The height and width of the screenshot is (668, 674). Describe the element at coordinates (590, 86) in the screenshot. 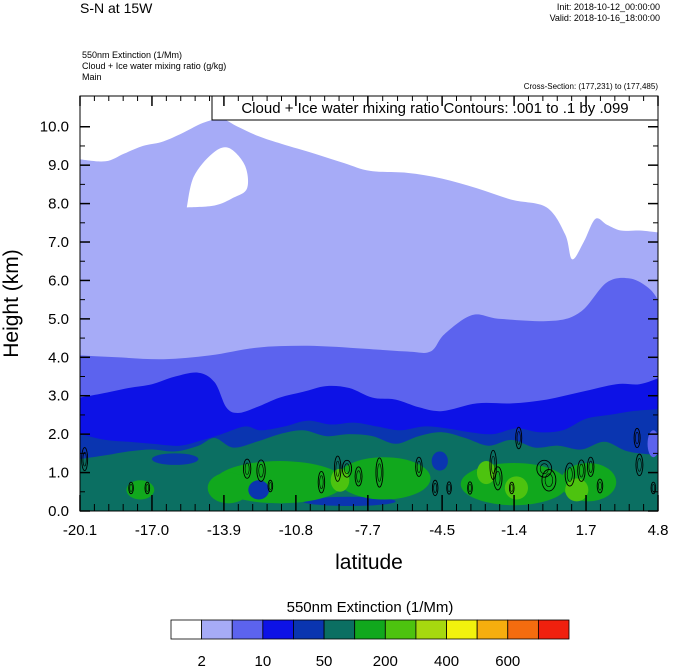

I see `cross-section-label: Cross-Section: (177,231) to (177,485)` at that location.